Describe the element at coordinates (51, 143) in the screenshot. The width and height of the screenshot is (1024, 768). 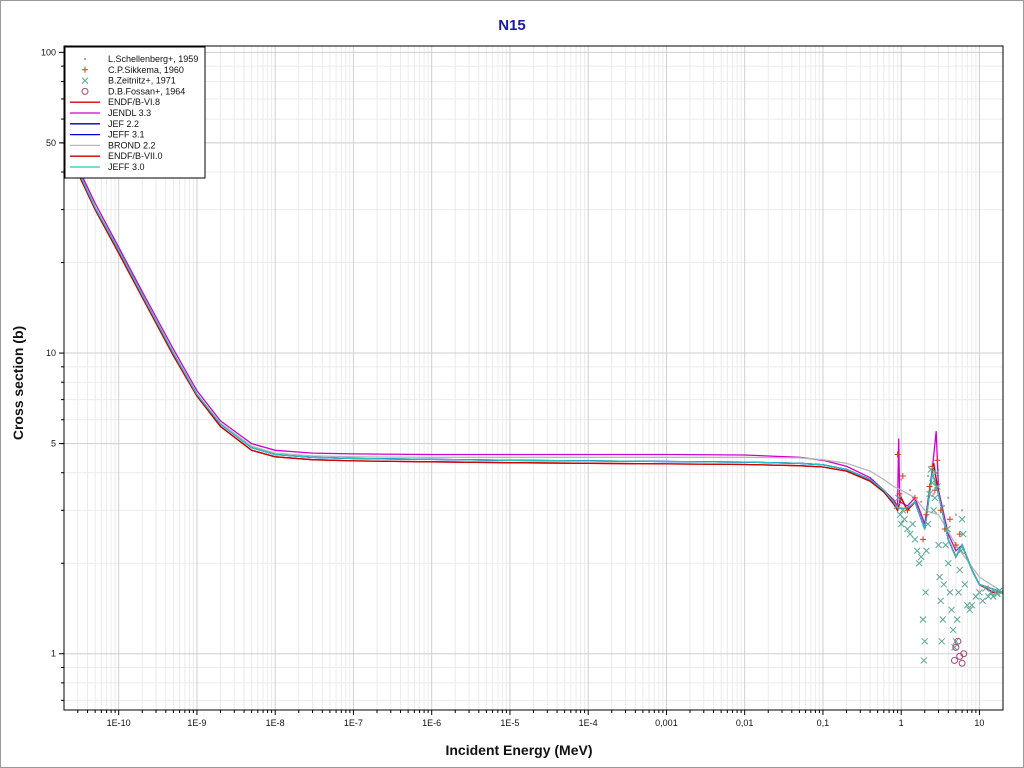
I see `y-tick-label: 50` at that location.